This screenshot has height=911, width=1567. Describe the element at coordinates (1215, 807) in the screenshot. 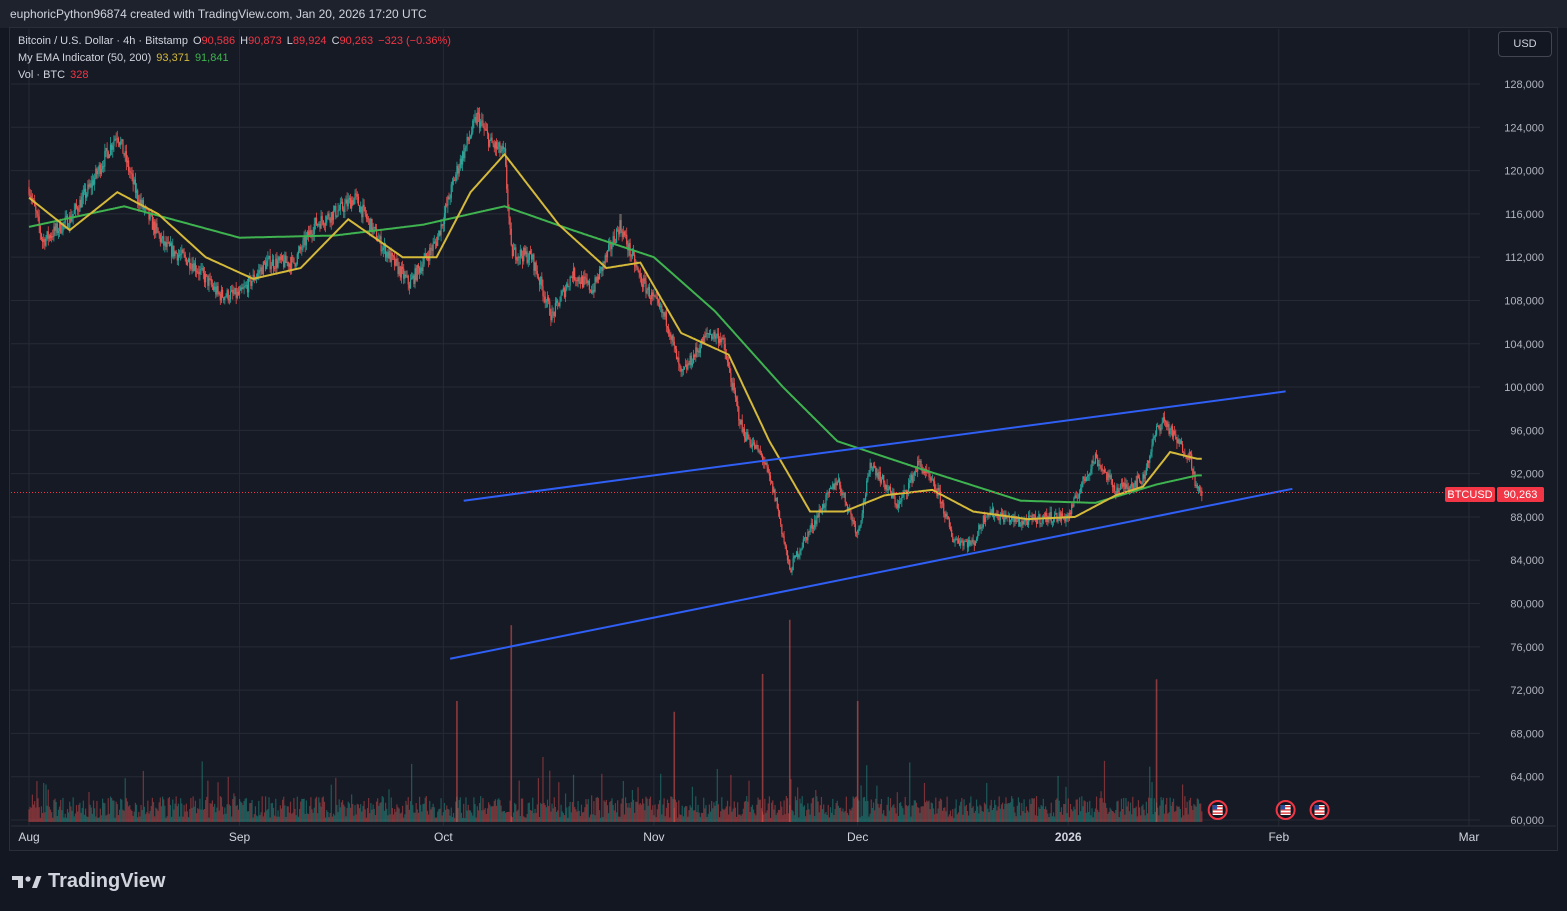

I see `flag-canton` at that location.